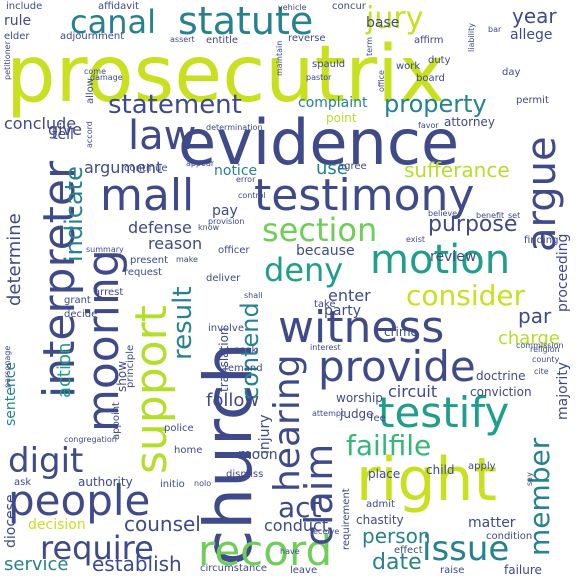 This screenshot has height=576, width=576. What do you see at coordinates (64, 370) in the screenshot?
I see `word-action: action` at bounding box center [64, 370].